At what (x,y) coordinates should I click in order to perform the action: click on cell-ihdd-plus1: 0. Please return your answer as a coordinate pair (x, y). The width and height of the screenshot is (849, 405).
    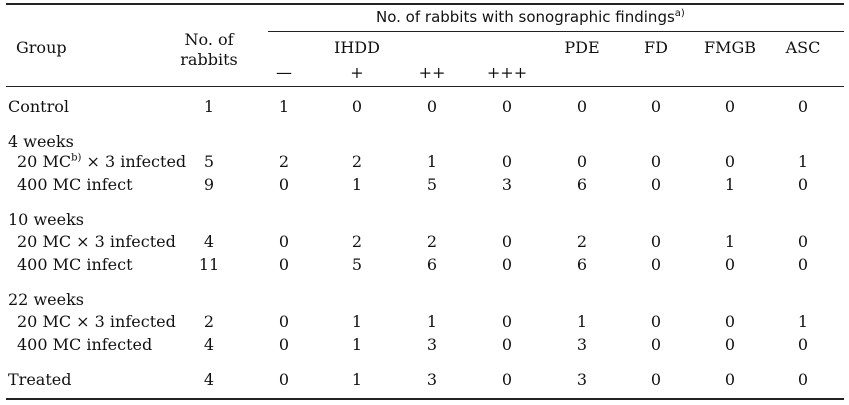
    Looking at the image, I should click on (357, 106).